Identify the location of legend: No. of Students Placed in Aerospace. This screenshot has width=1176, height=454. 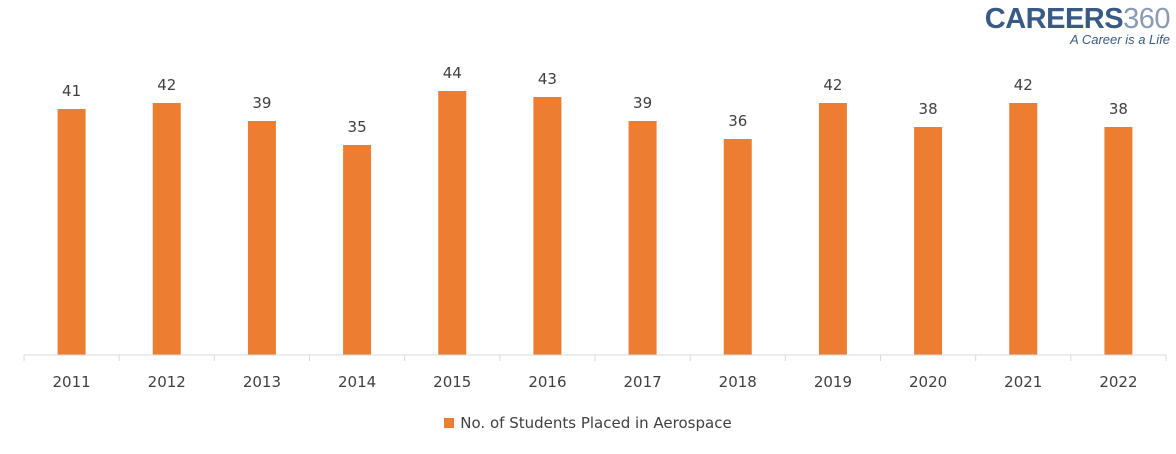
(588, 423).